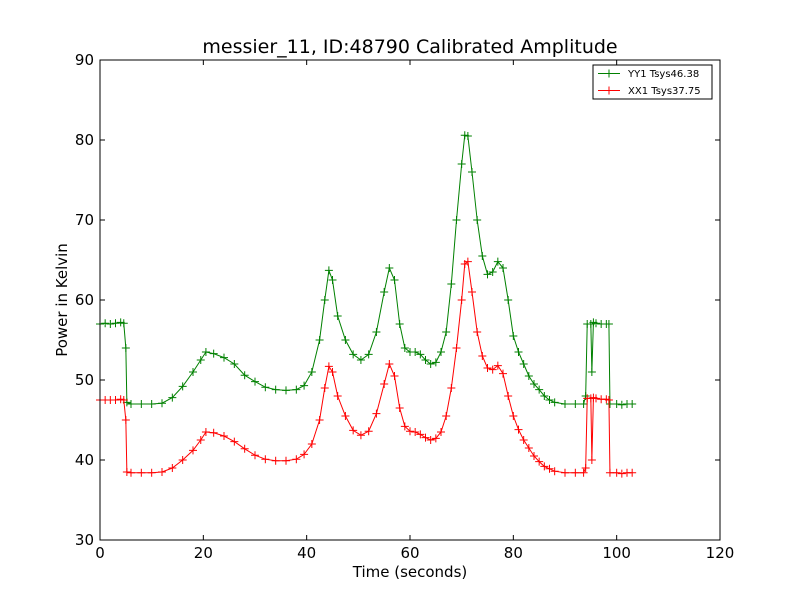 Image resolution: width=800 pixels, height=600 pixels. Describe the element at coordinates (306, 553) in the screenshot. I see `x-tick-label: 40` at that location.